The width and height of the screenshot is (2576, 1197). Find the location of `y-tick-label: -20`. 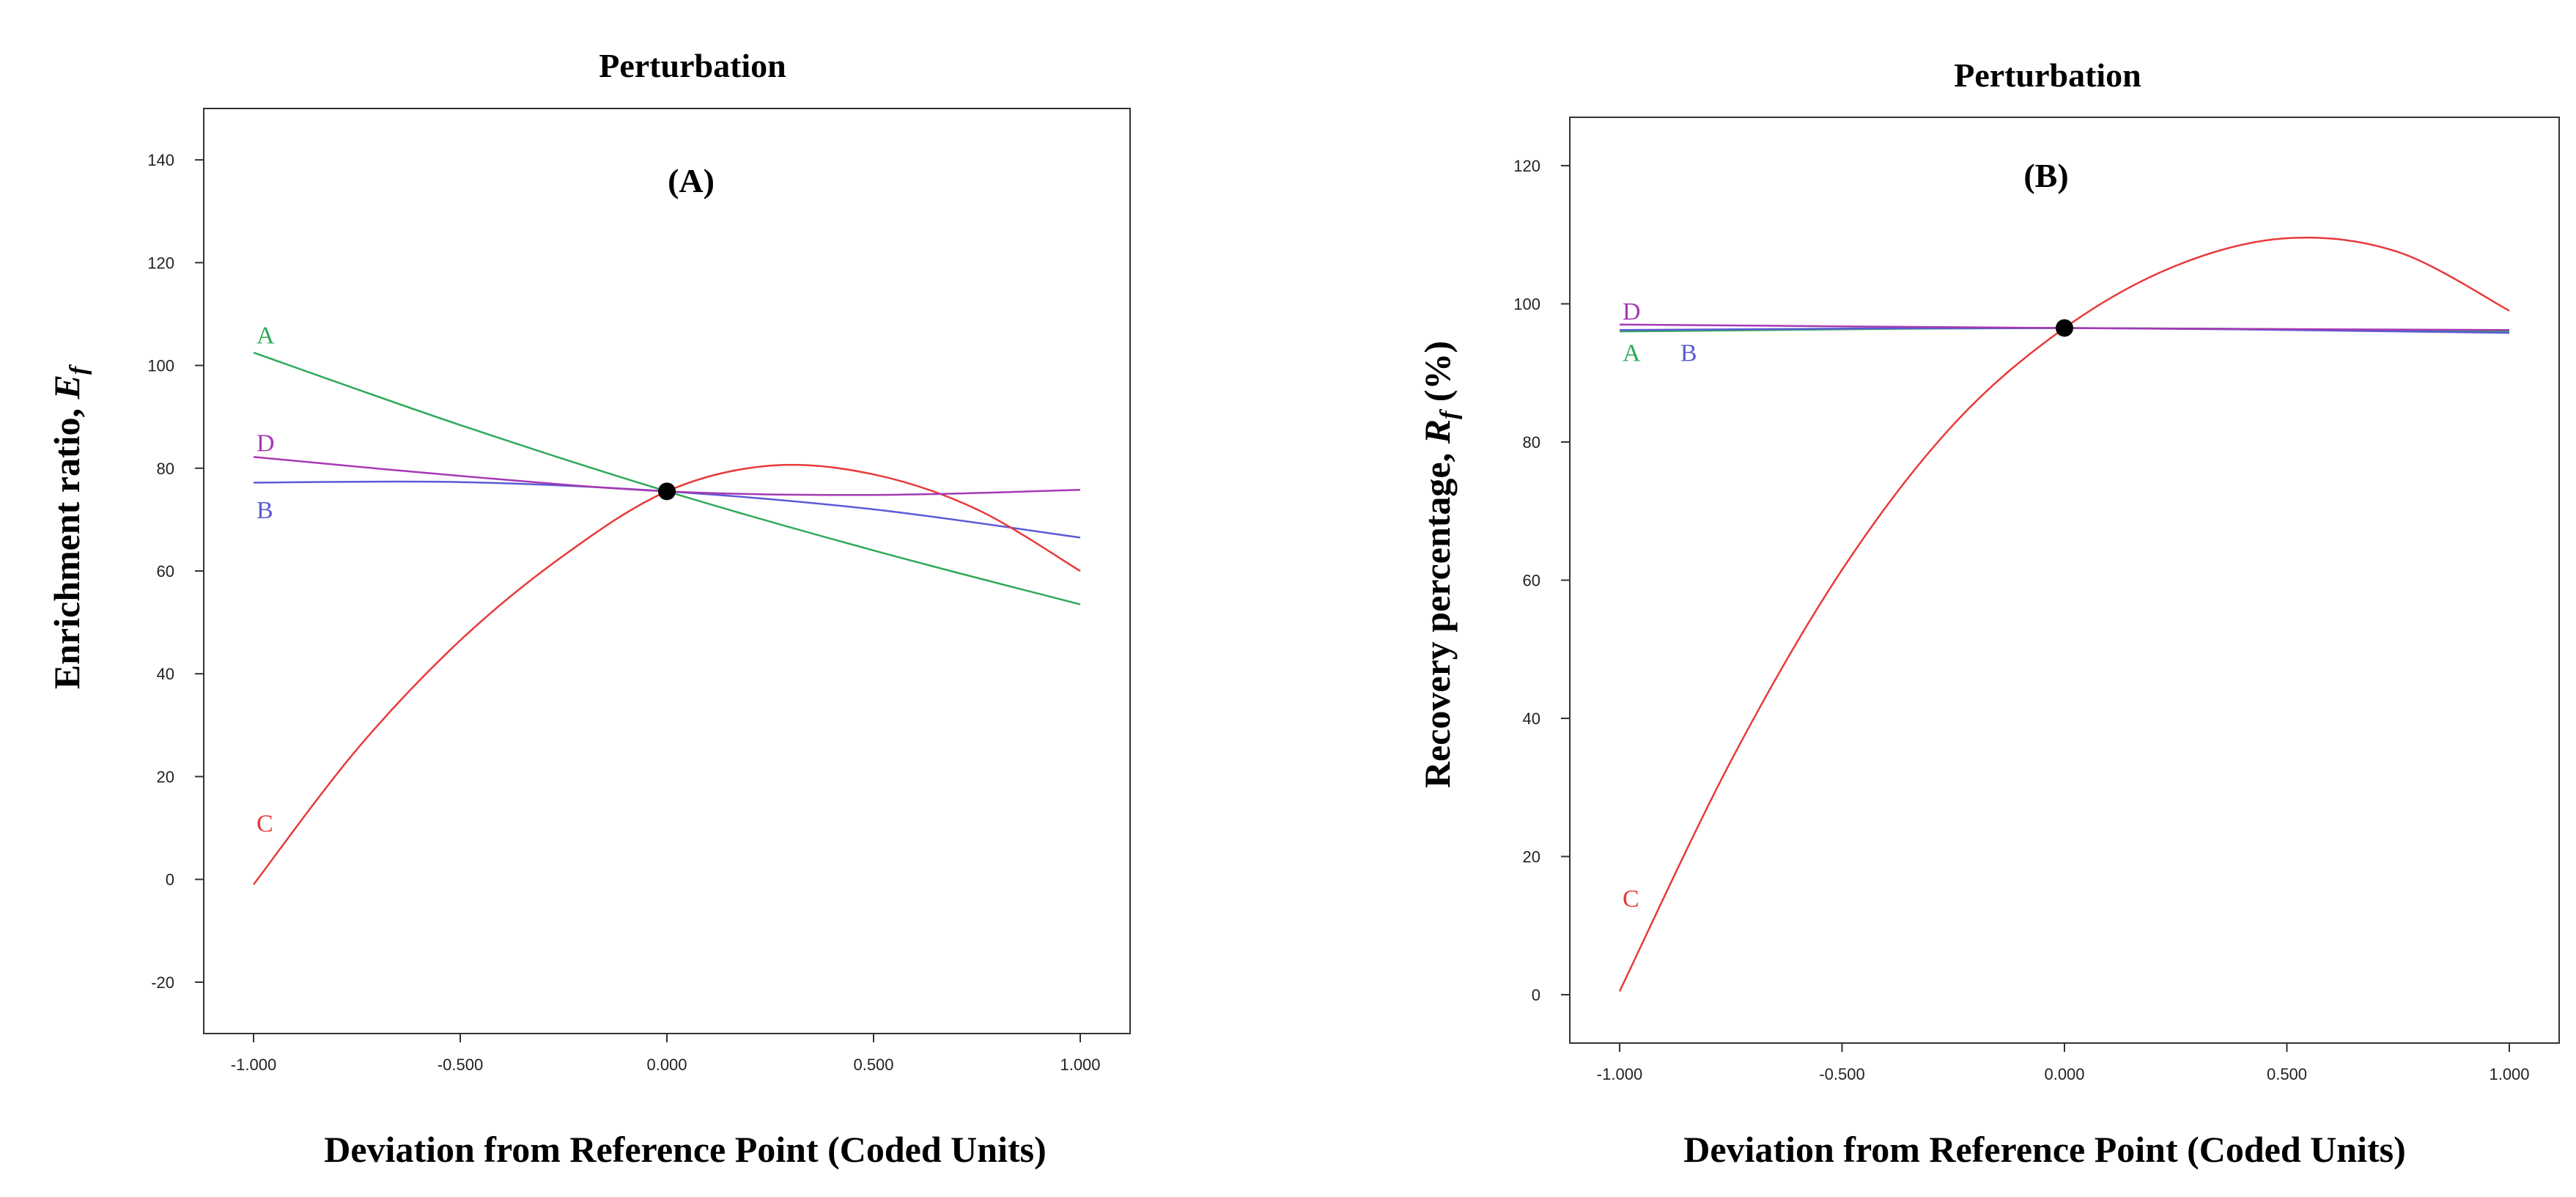

y-tick-label: -20 is located at coordinates (162, 983).